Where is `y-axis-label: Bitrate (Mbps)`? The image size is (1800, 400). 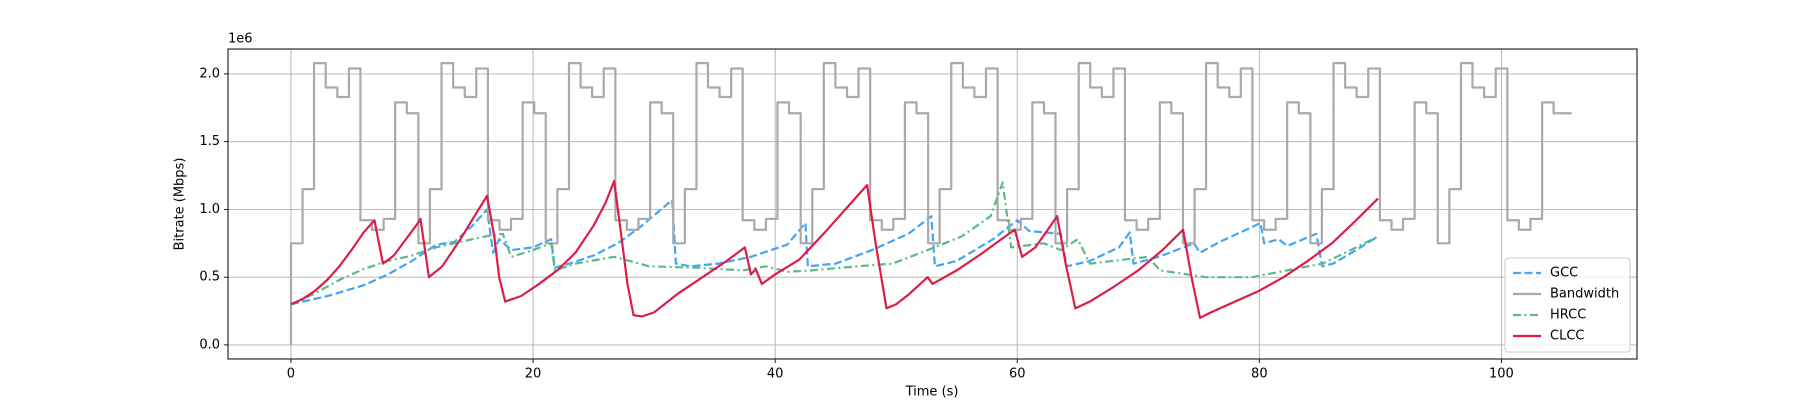 y-axis-label: Bitrate (Mbps) is located at coordinates (180, 204).